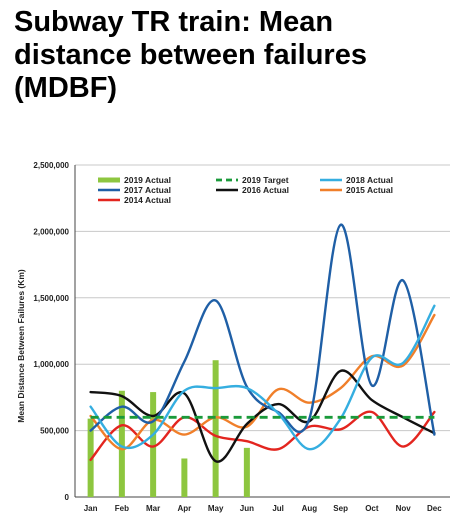 The image size is (462, 531). Describe the element at coordinates (174, 22) in the screenshot. I see `title-line-1: Subway TR train: Mean` at that location.